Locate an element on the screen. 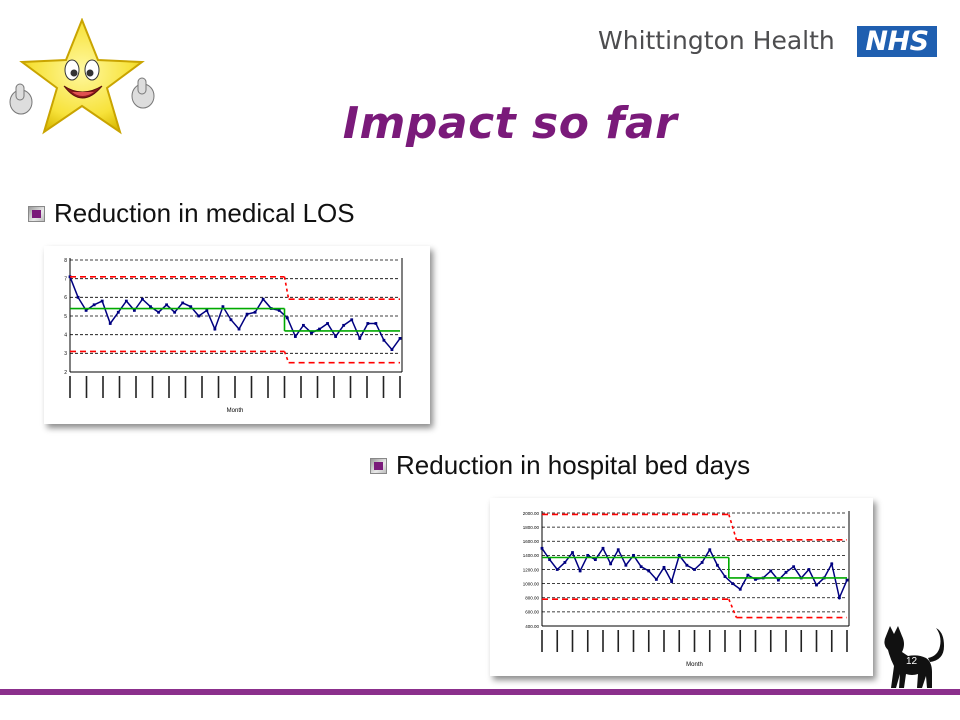 Image resolution: width=960 pixels, height=720 pixels. y-tick-label: 1000.00 is located at coordinates (531, 583).